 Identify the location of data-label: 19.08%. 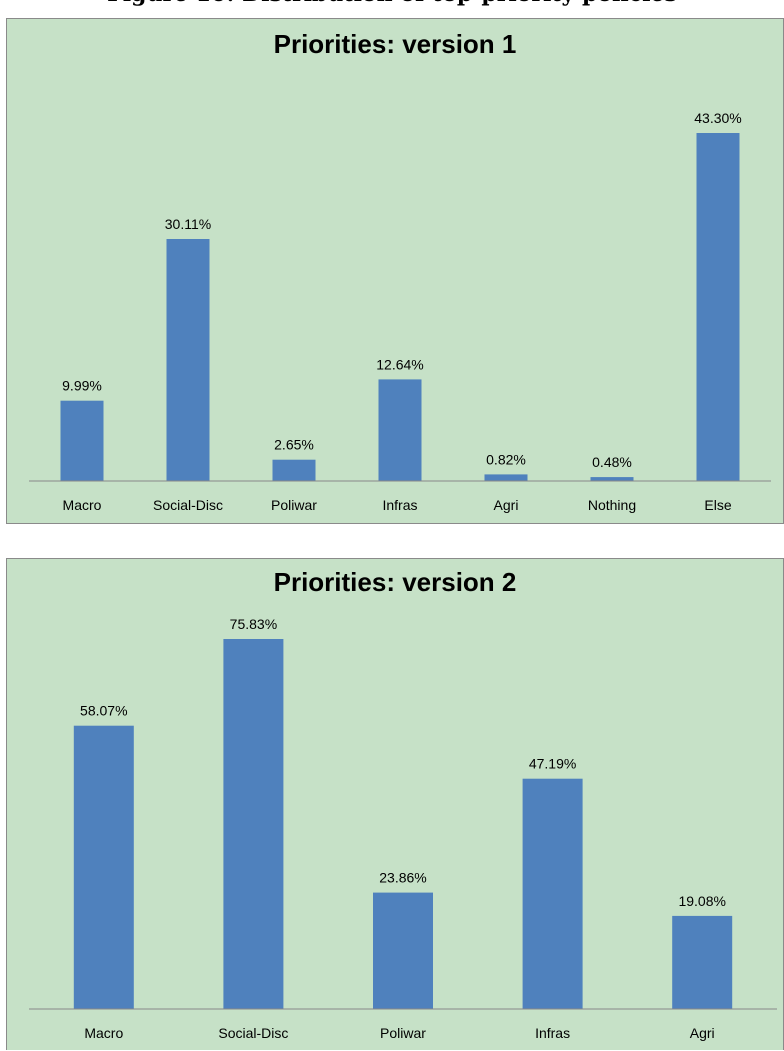
(701, 901).